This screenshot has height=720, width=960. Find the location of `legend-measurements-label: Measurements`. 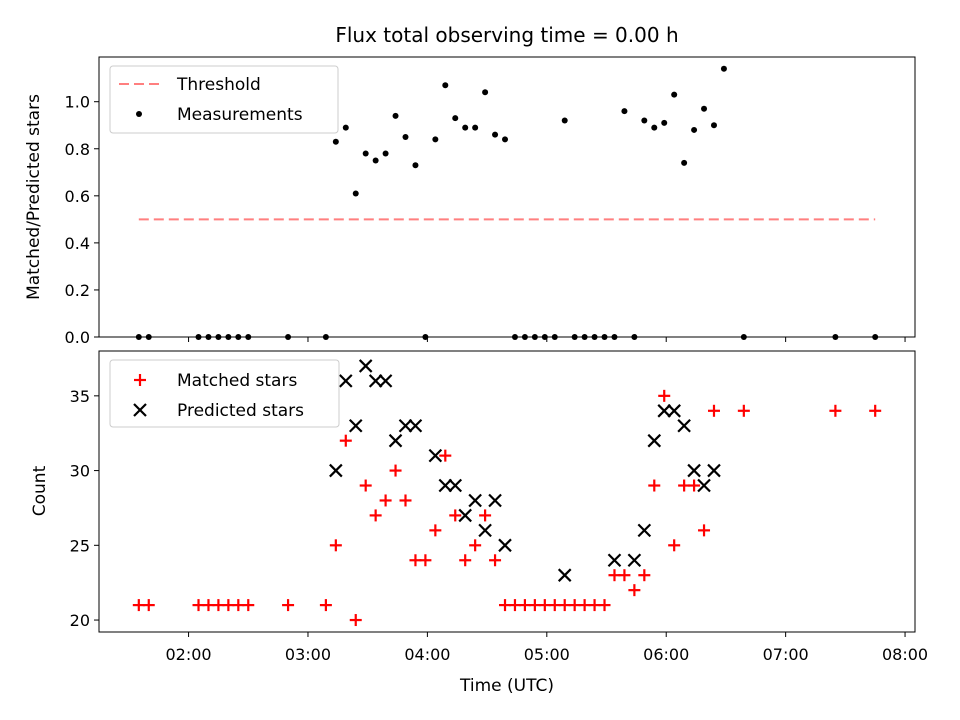

legend-measurements-label: Measurements is located at coordinates (240, 115).